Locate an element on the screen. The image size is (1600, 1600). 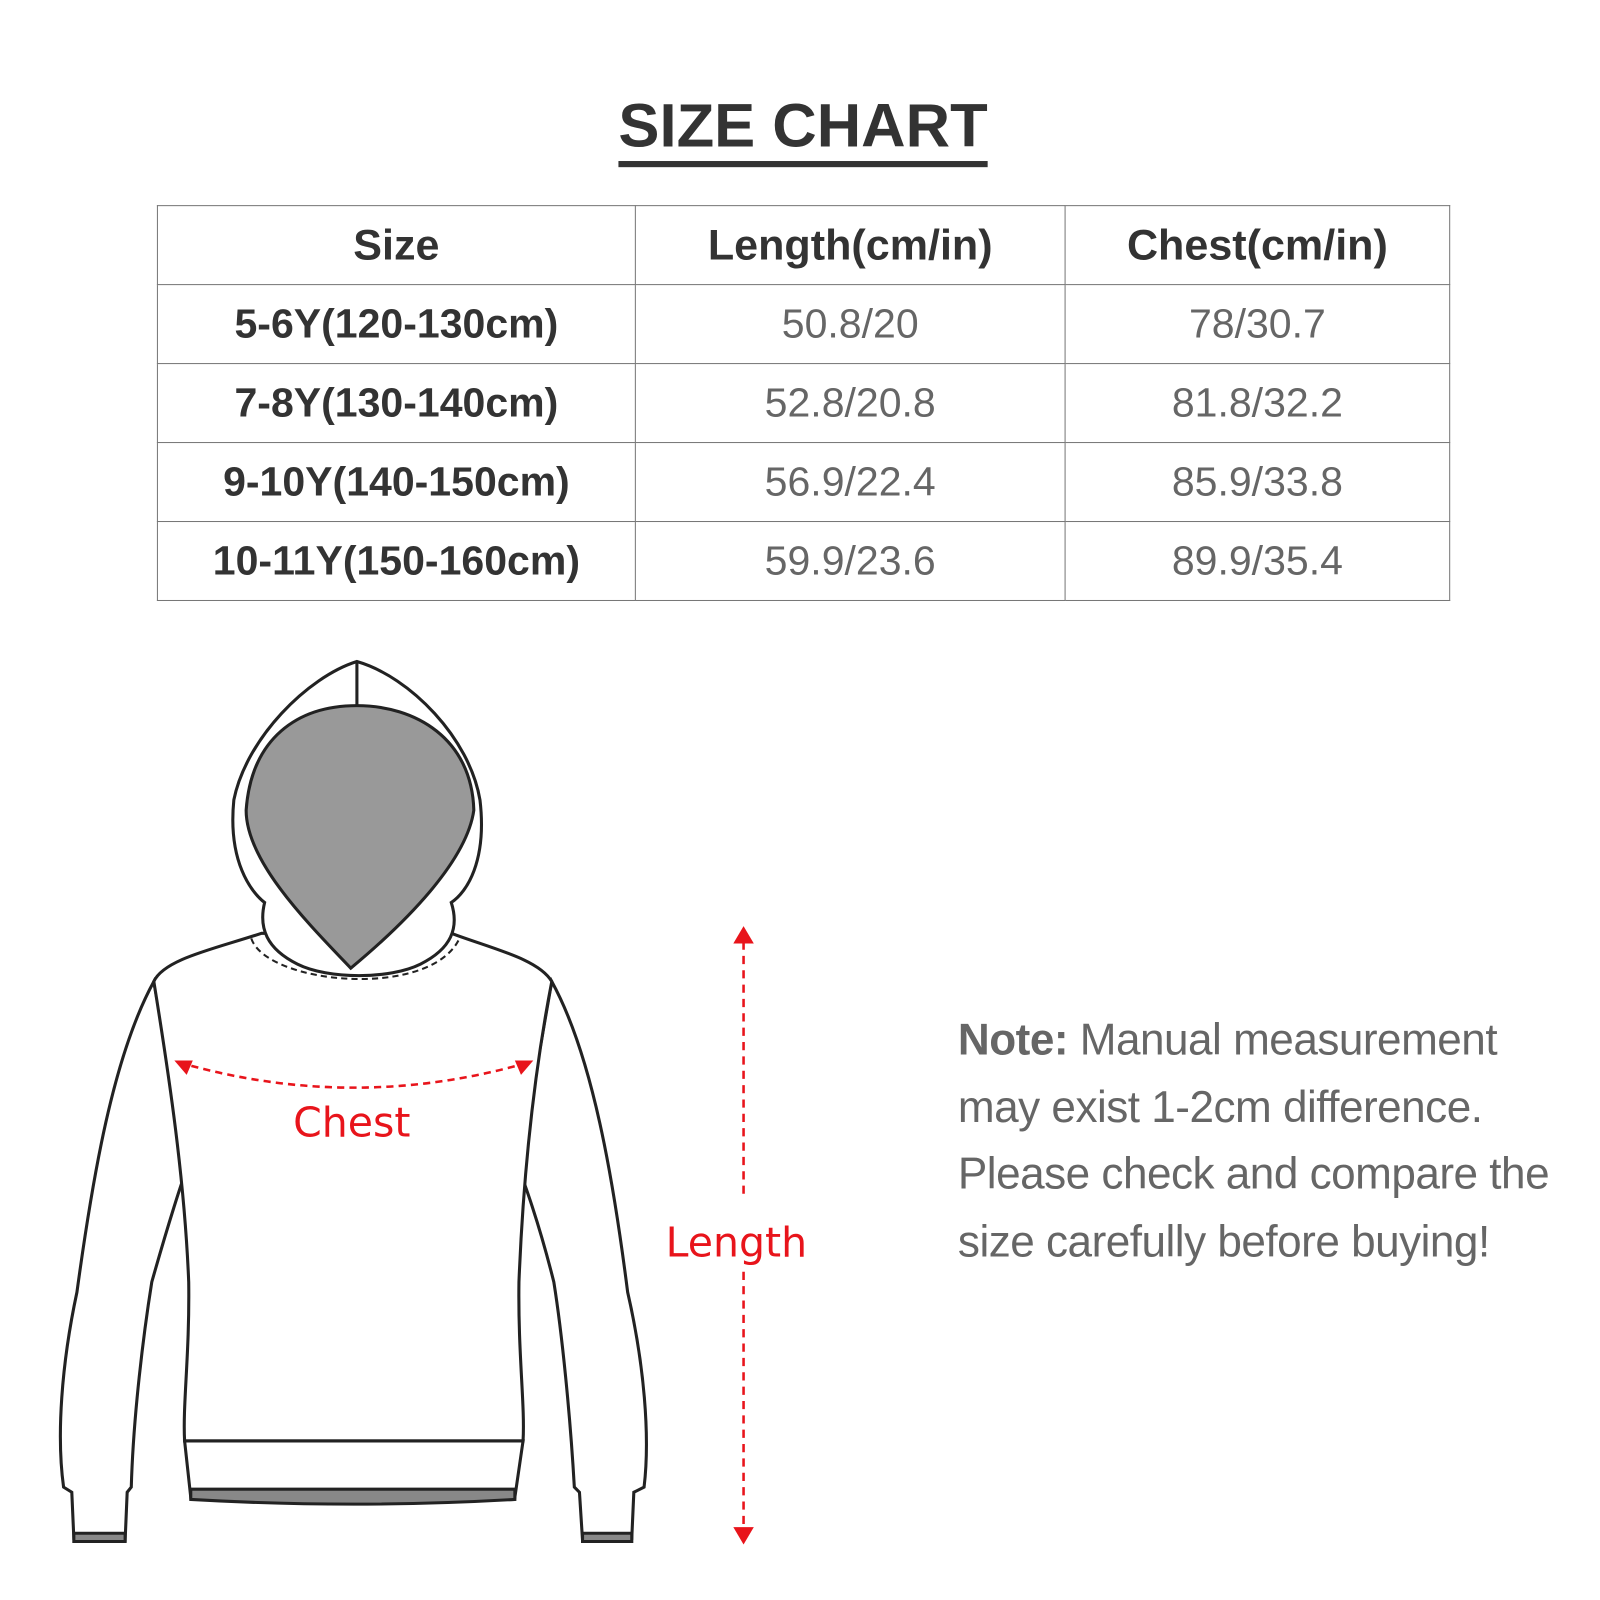
chest-cell: 81.8/32.2 is located at coordinates (1257, 403).